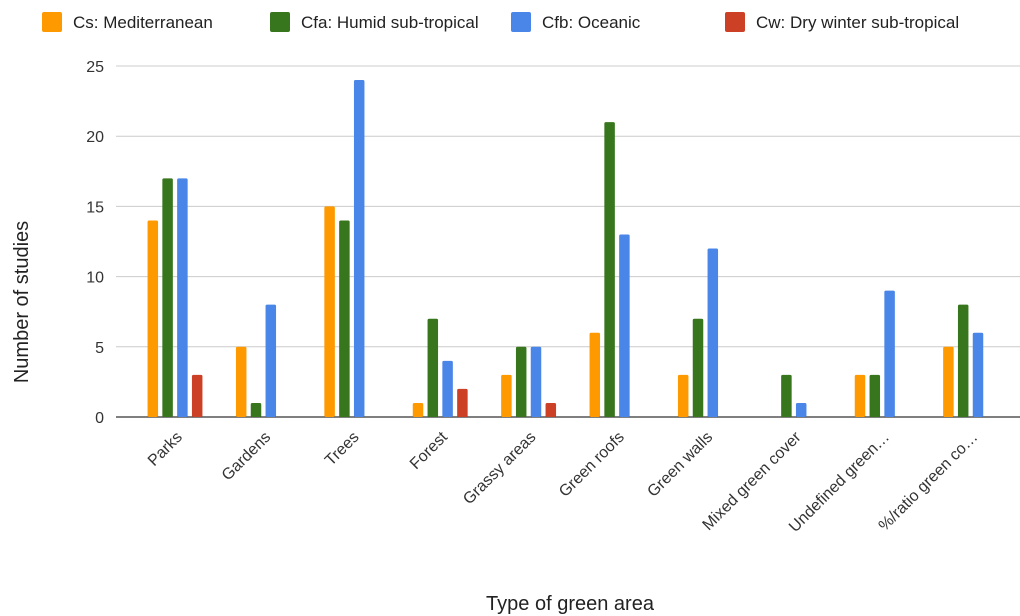 This screenshot has height=616, width=1020. Describe the element at coordinates (624, 325) in the screenshot. I see `bar-cfb-oceanic-green-roofs` at that location.